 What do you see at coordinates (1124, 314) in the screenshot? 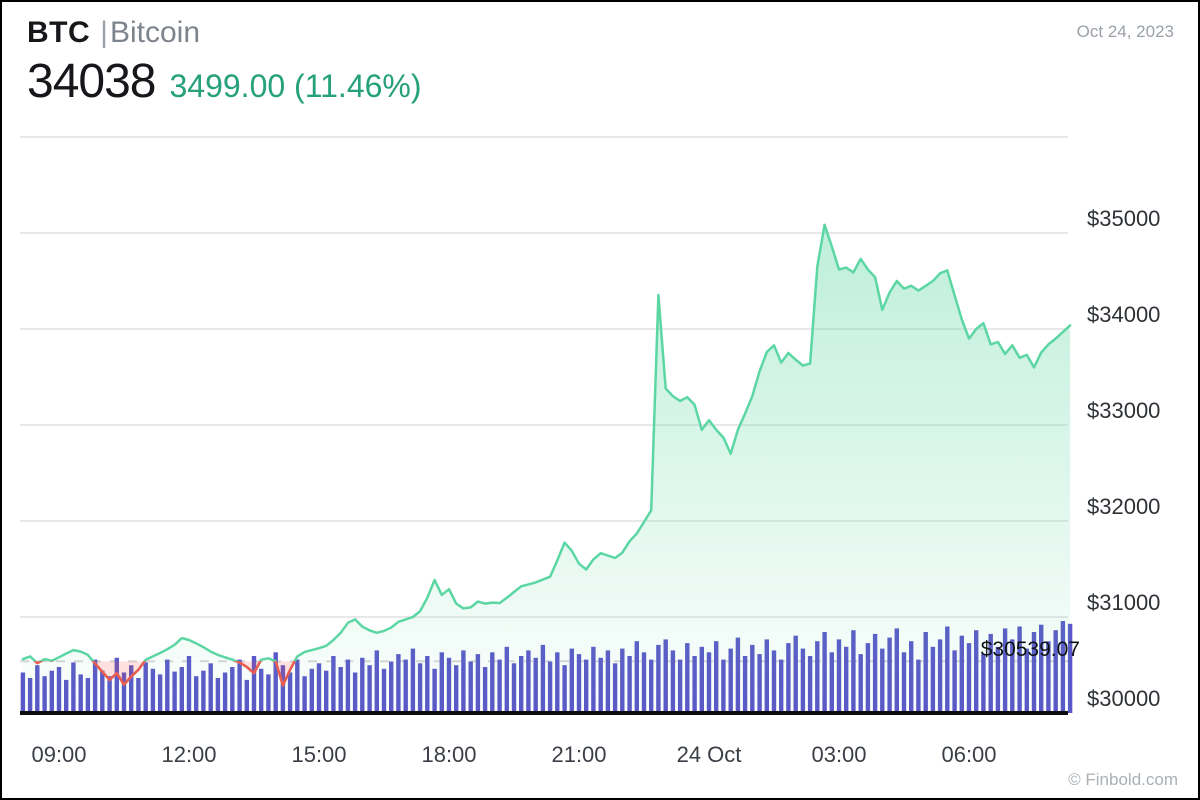
I see `y-axis-tick-34000: $34000` at bounding box center [1124, 314].